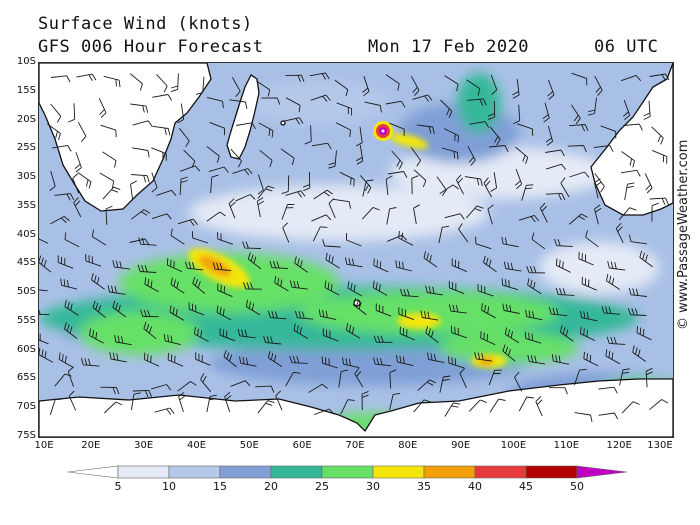 This screenshot has height=525, width=700. Describe the element at coordinates (151, 47) in the screenshot. I see `model-label: GFS 006 Hour Forecast` at that location.